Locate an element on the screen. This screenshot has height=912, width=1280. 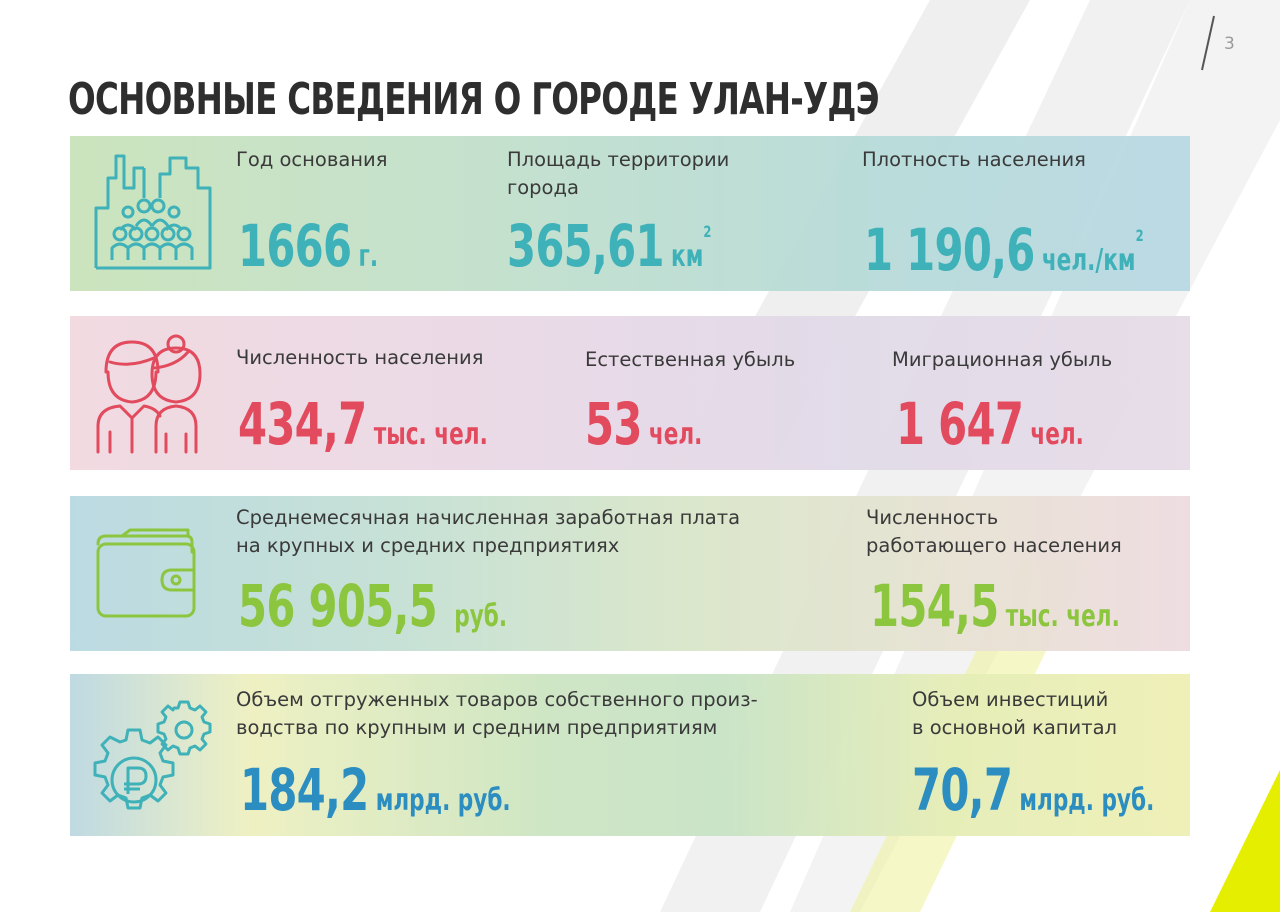
salary-value: 56 905,5 руб. is located at coordinates (373, 606).